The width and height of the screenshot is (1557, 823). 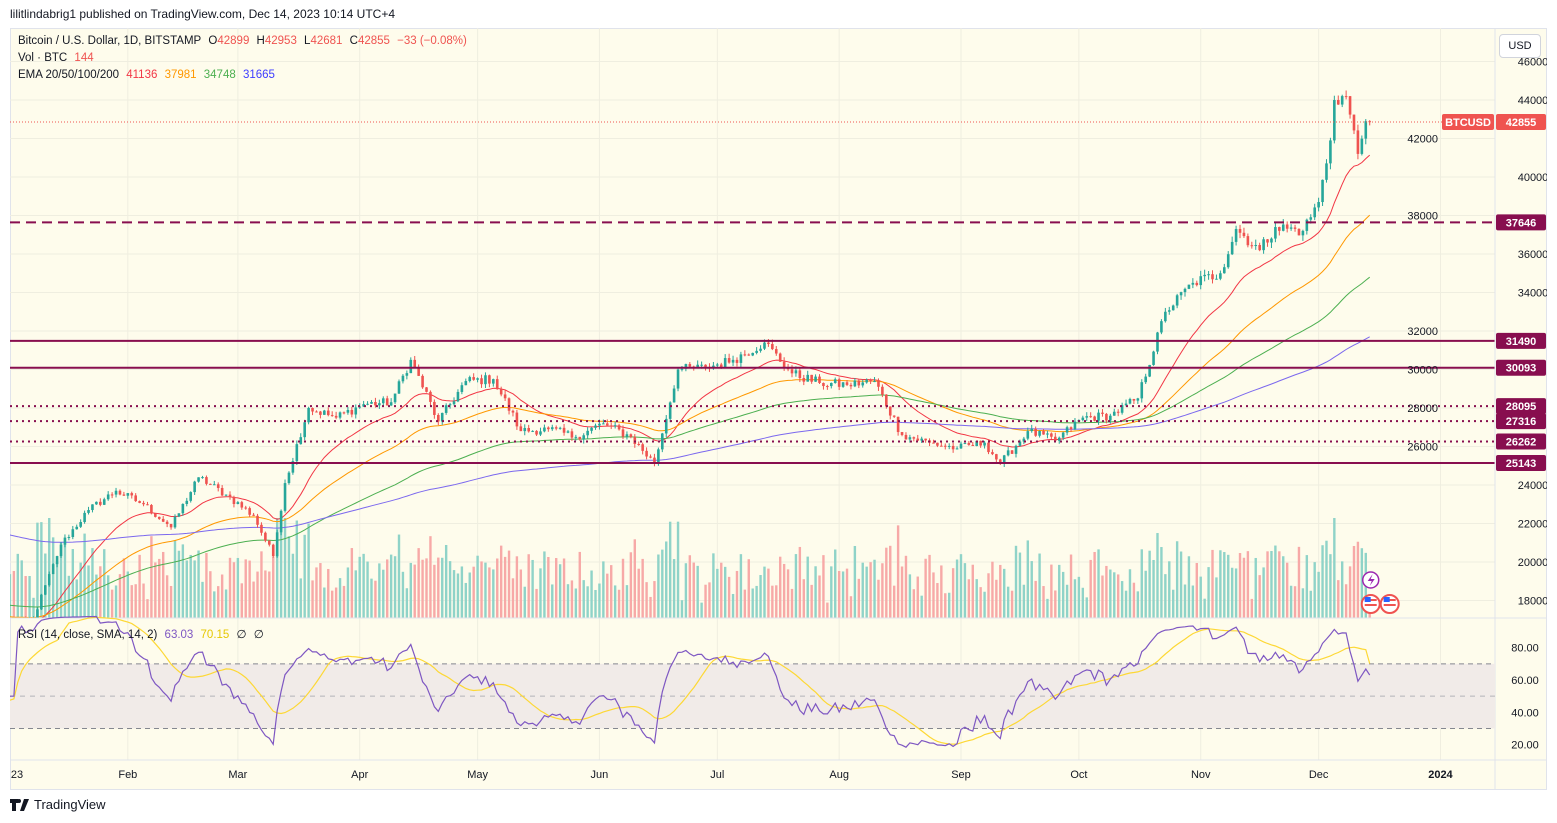 What do you see at coordinates (17, 775) in the screenshot?
I see `time-tick-label: 23` at bounding box center [17, 775].